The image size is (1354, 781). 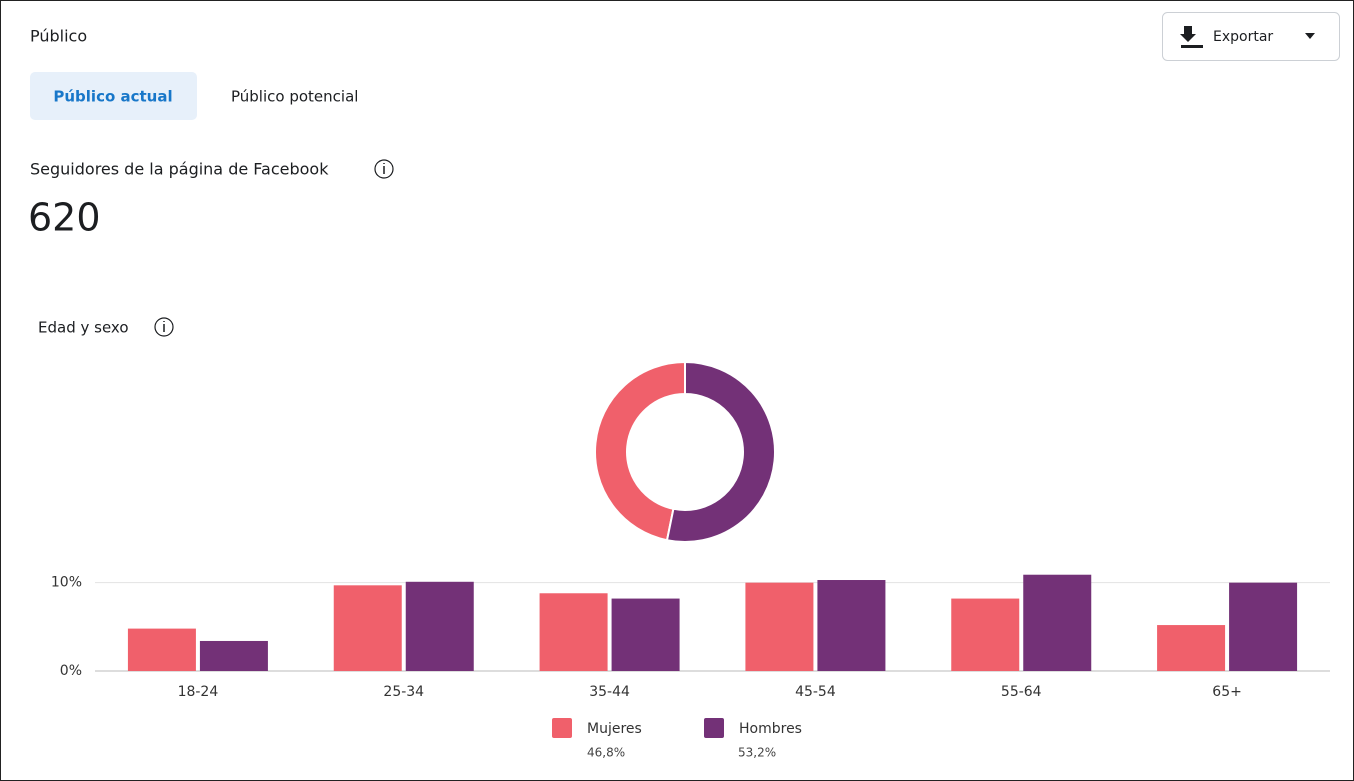 I want to click on x-tick-label: 35-44, so click(x=609, y=692).